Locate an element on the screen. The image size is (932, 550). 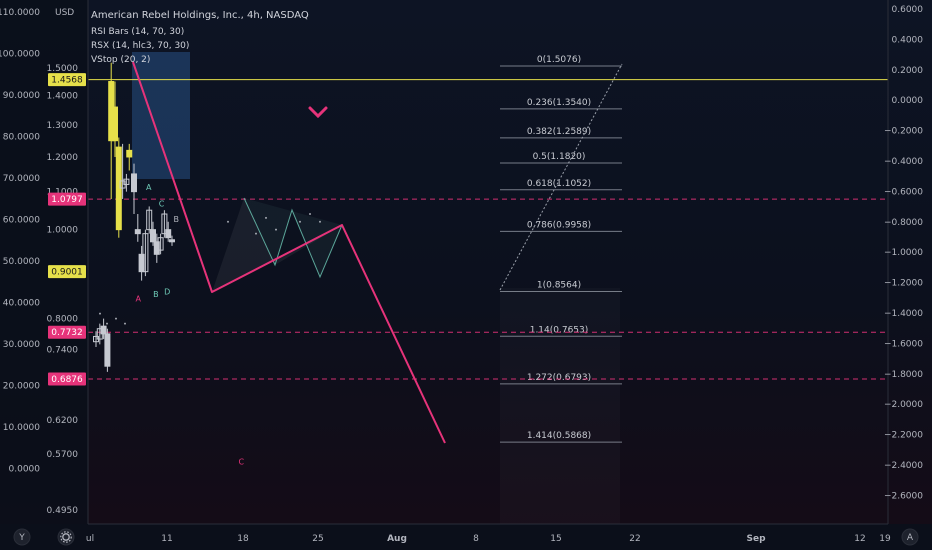
price-axis-tick: 1.4000 is located at coordinates (63, 97).